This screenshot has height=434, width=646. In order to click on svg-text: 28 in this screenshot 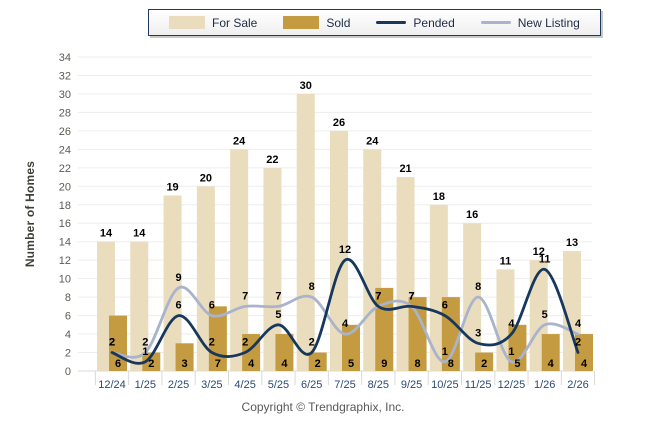, I will do `click(65, 113)`.